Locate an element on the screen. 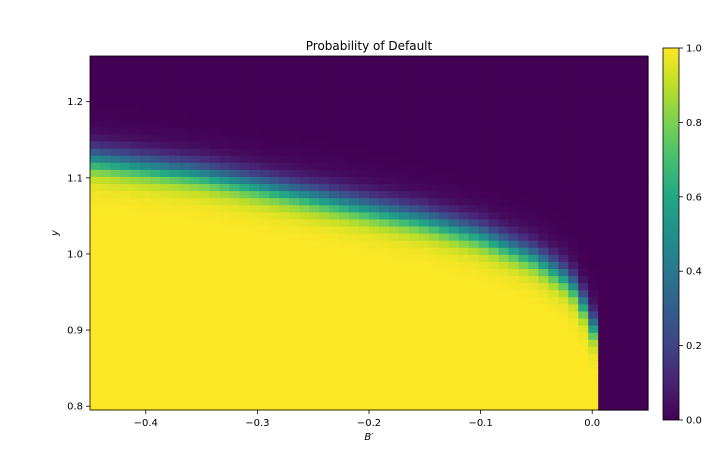 Image resolution: width=720 pixels, height=468 pixels. colorbar-tick-label: 0.4 is located at coordinates (694, 272).